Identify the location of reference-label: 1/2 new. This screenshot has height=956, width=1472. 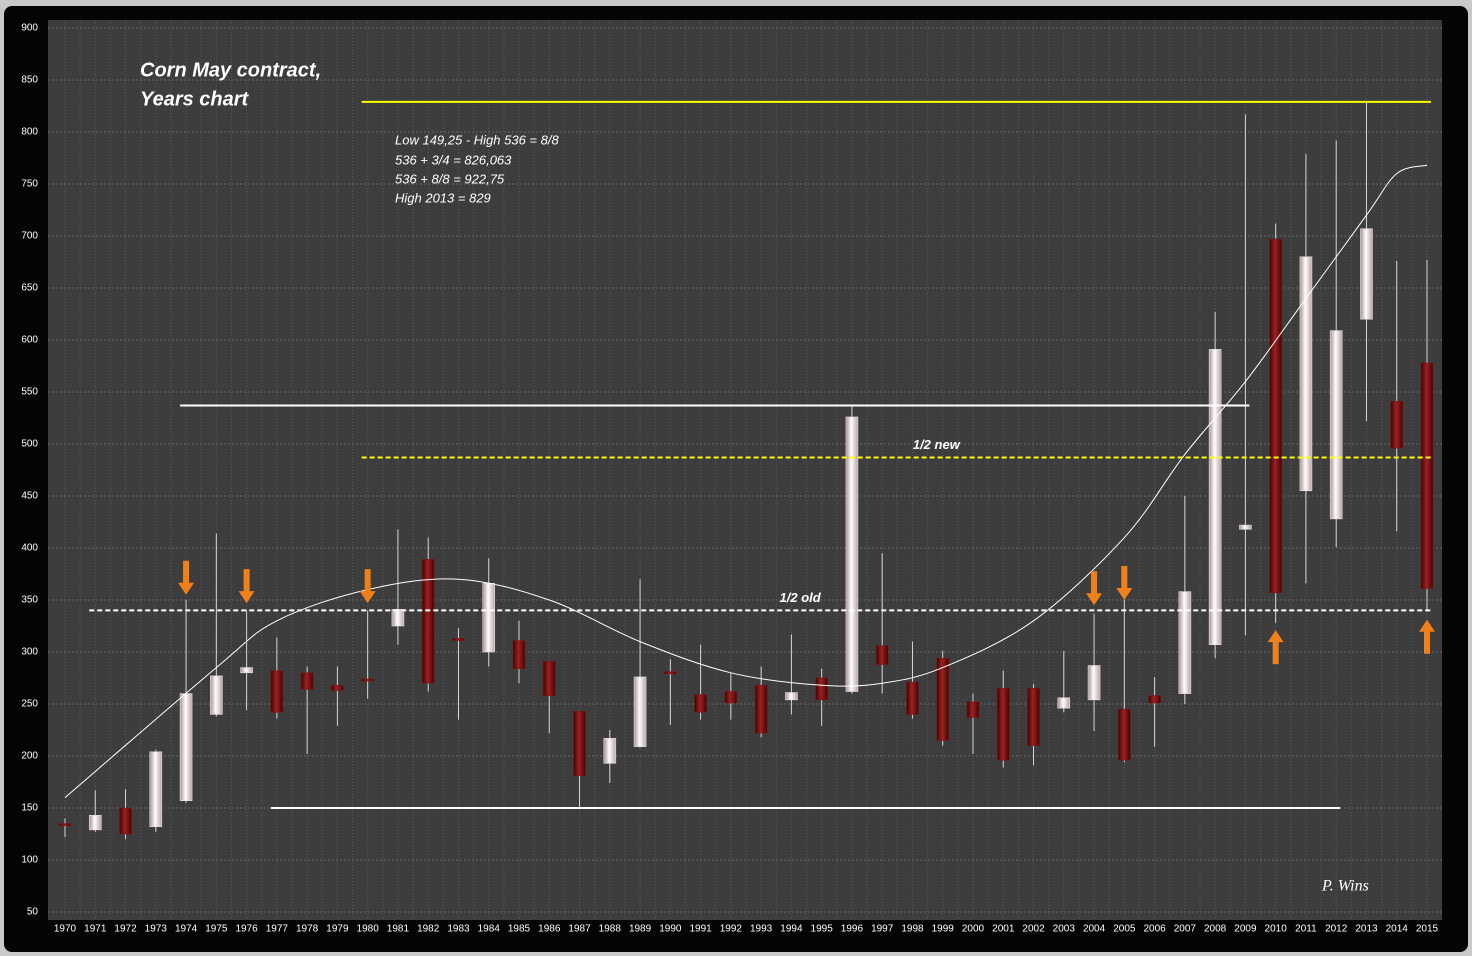
(937, 444).